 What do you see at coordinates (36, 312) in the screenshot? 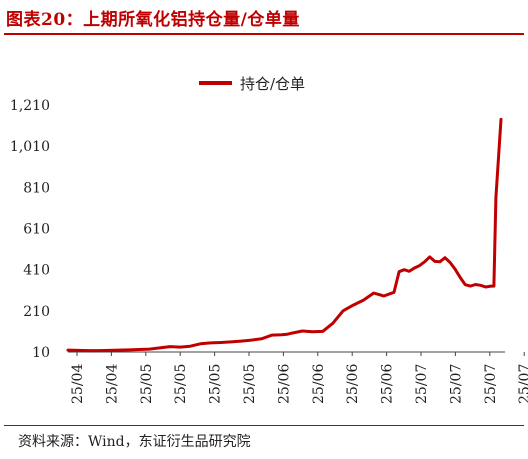
I see `y-tick-label: 210` at bounding box center [36, 312].